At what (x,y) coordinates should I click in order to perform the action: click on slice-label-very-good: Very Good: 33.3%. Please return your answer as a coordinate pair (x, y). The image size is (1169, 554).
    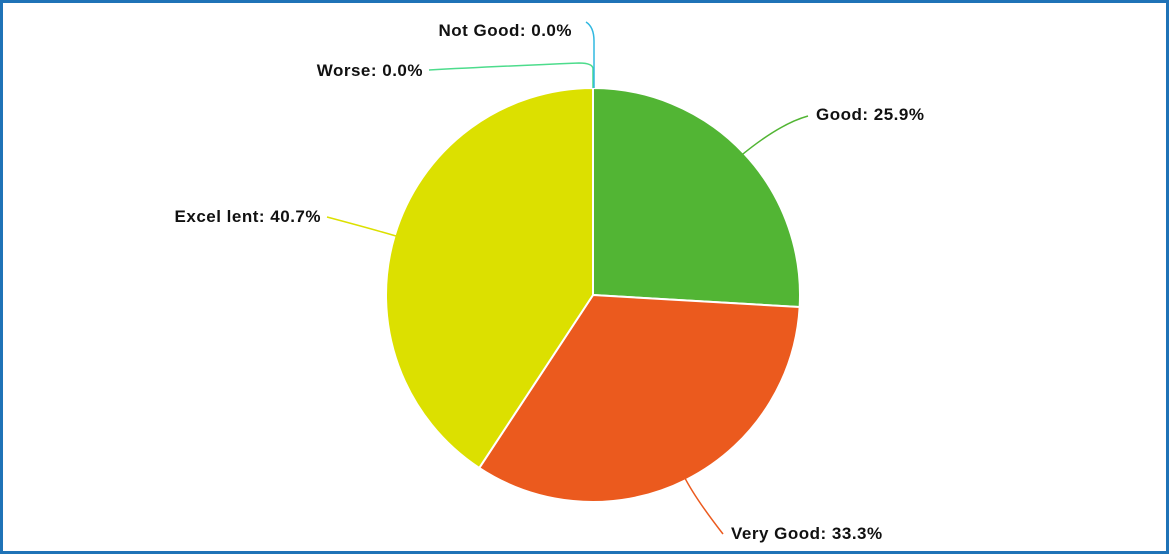
    Looking at the image, I should click on (807, 533).